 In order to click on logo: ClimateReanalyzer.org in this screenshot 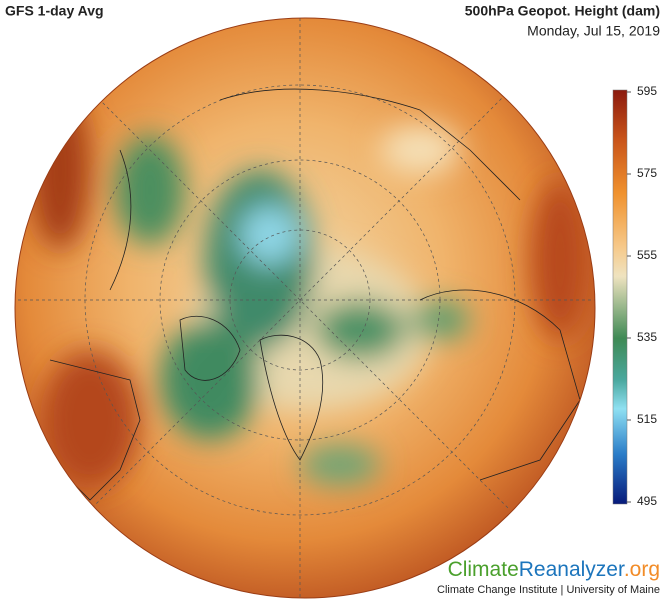, I will do `click(554, 569)`.